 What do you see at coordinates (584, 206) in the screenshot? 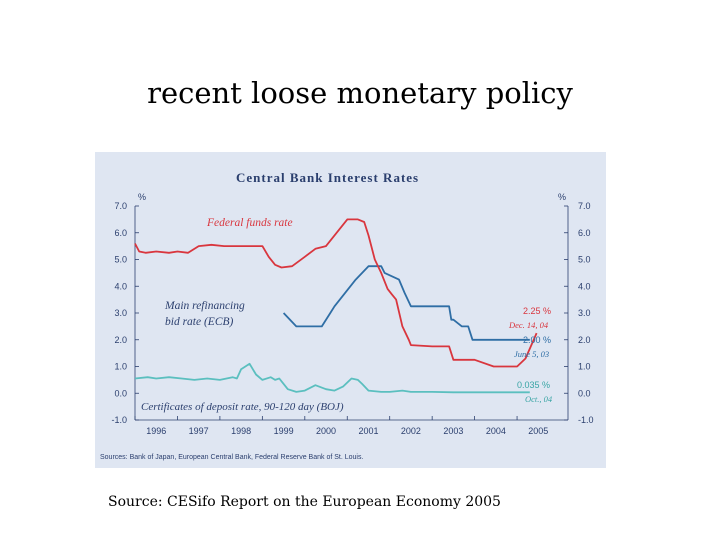
I see `y-tick-label-right: 7.0` at bounding box center [584, 206].